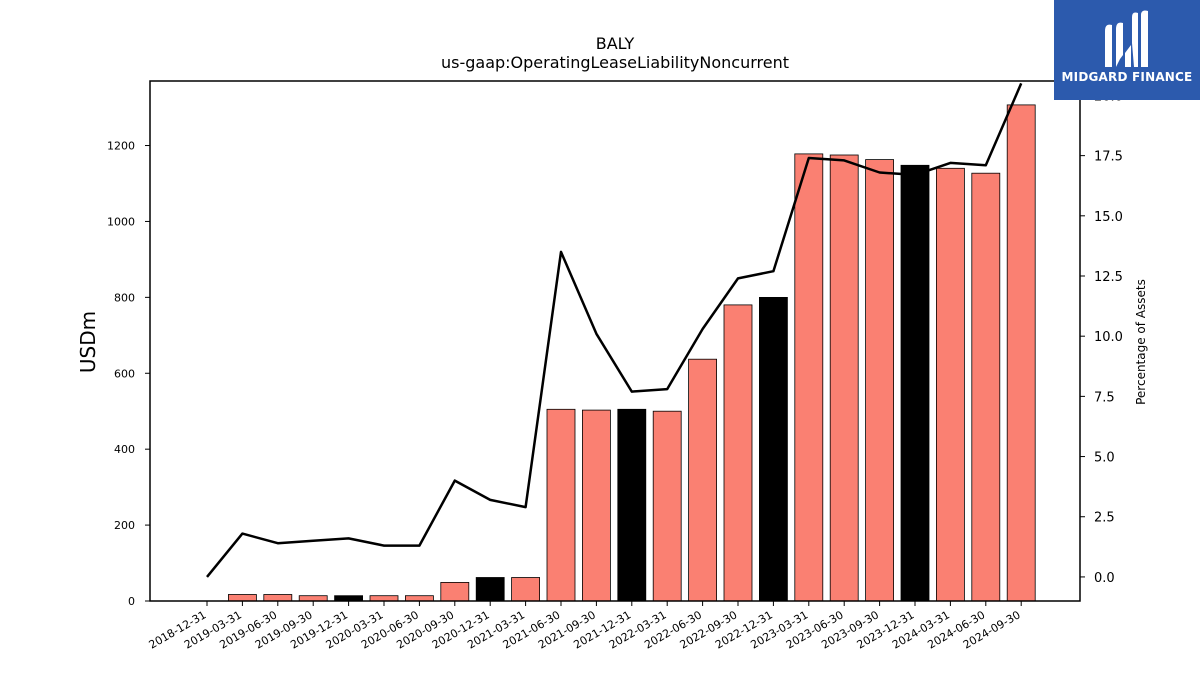 Image resolution: width=1200 pixels, height=675 pixels. I want to click on midgard-logo-icon, so click(1126, 39).